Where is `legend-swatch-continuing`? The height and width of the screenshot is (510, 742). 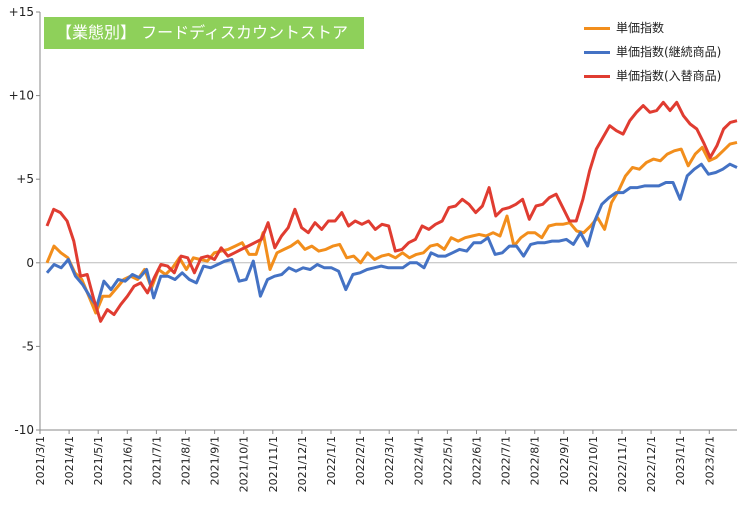 legend-swatch-continuing is located at coordinates (597, 52).